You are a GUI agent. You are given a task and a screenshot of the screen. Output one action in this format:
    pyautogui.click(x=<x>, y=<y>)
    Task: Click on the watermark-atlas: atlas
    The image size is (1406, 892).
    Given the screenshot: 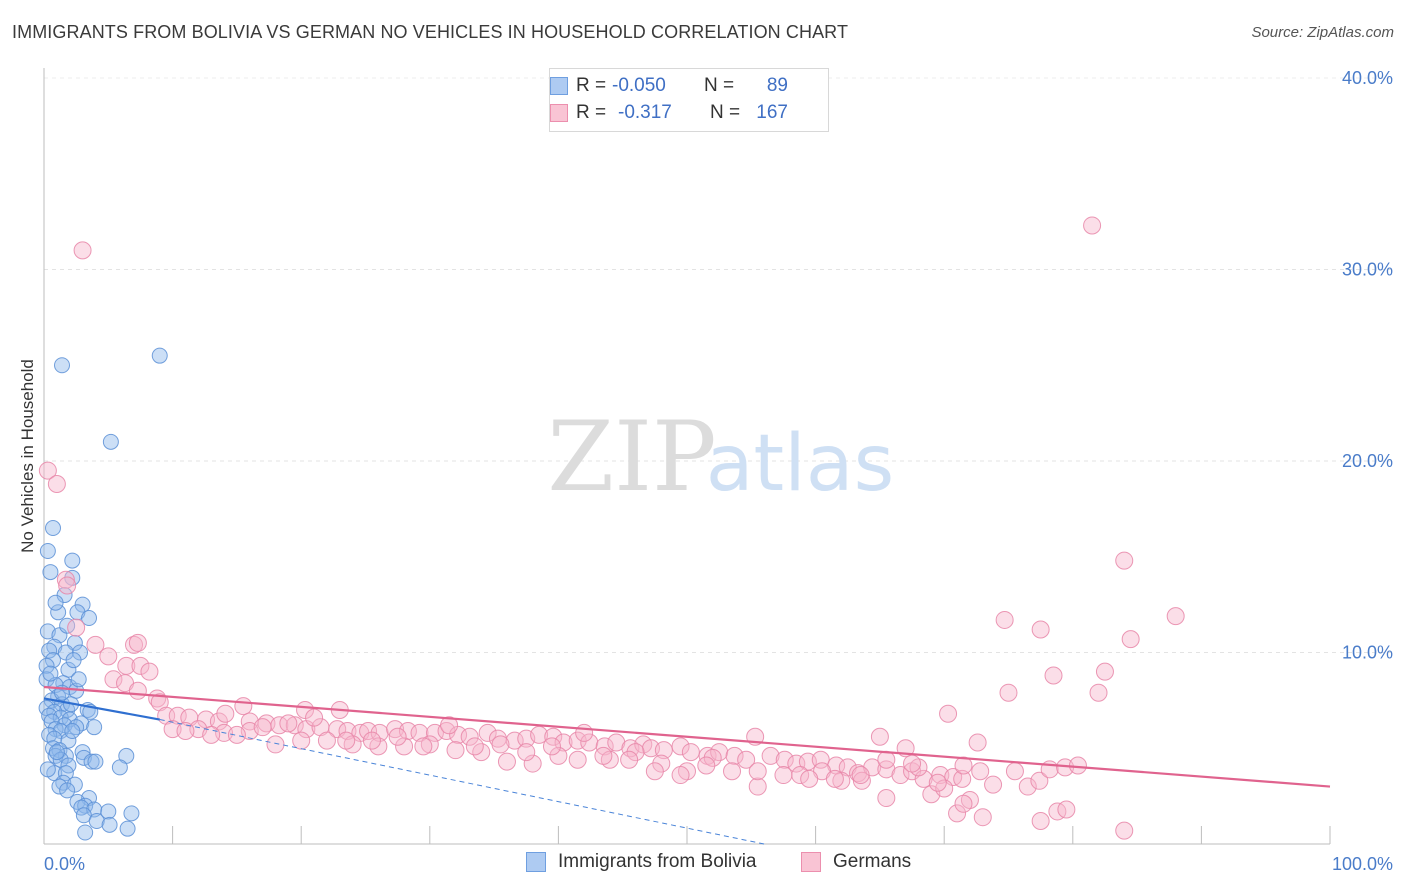 What is the action you would take?
    pyautogui.click(x=800, y=464)
    